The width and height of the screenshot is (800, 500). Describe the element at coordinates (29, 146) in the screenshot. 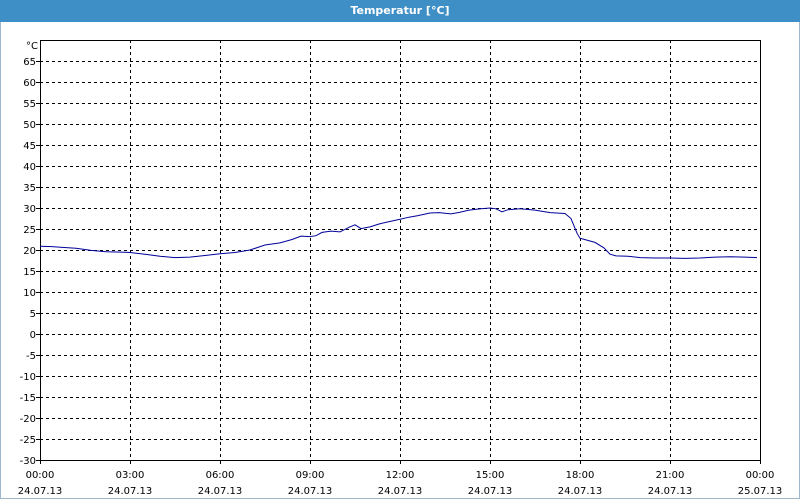

I see `y-tick-label: 45` at that location.